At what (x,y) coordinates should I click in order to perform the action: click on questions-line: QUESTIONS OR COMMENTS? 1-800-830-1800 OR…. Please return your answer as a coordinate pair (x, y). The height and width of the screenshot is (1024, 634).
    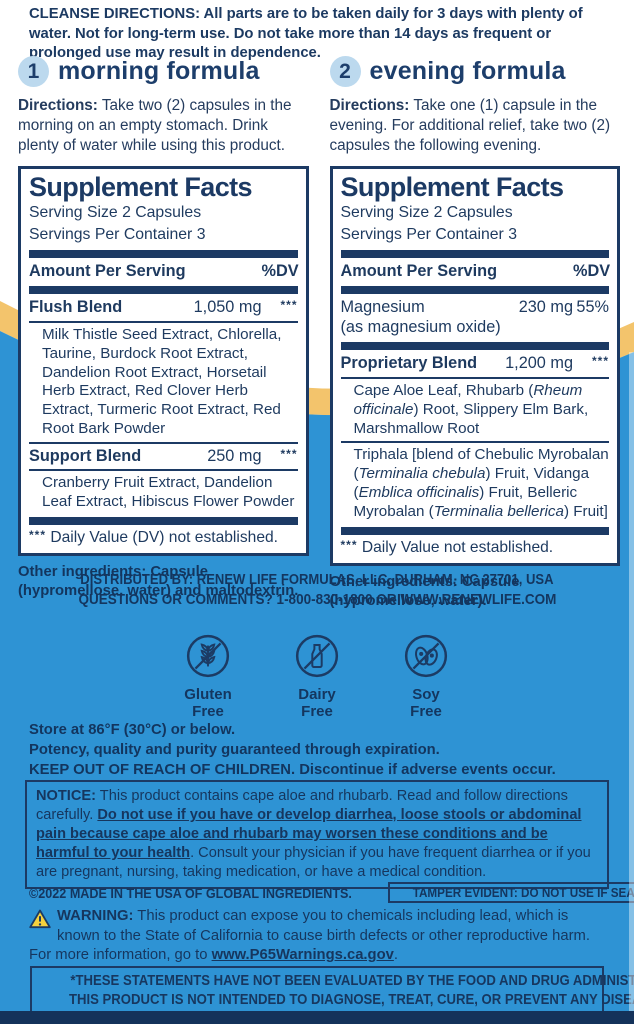
    Looking at the image, I should click on (317, 599).